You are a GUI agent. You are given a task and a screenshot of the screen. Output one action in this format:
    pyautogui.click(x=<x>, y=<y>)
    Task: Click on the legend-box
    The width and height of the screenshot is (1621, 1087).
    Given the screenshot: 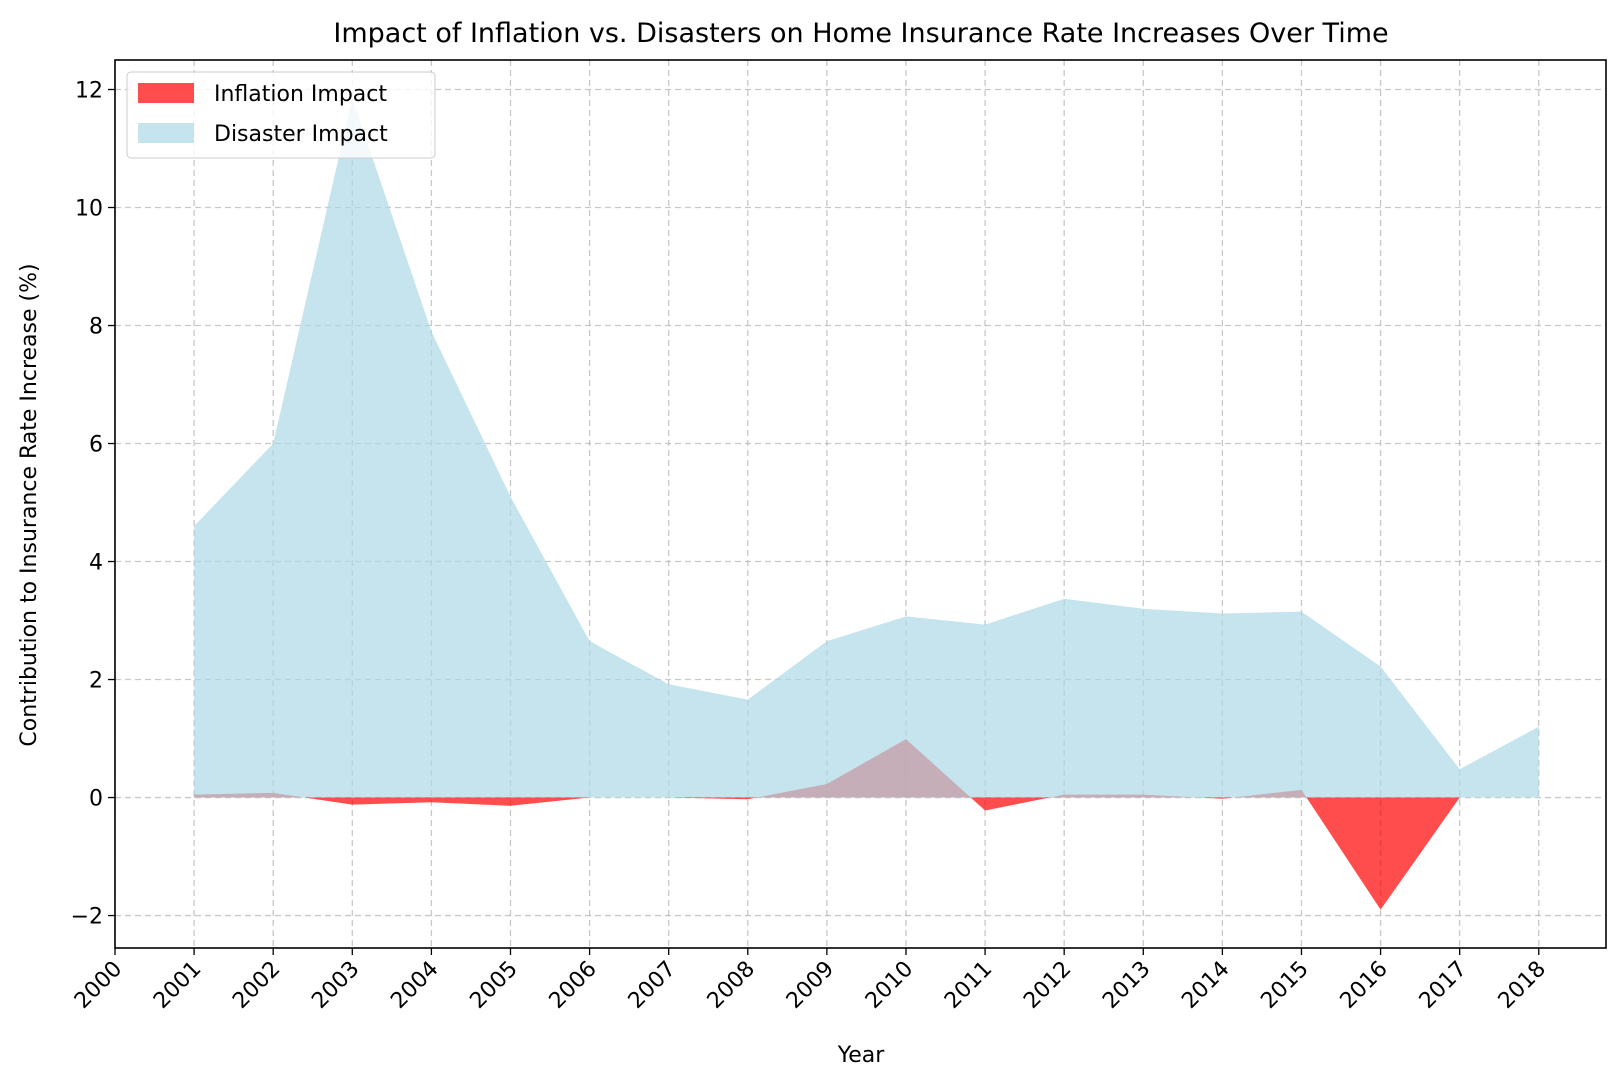 What is the action you would take?
    pyautogui.click(x=281, y=115)
    